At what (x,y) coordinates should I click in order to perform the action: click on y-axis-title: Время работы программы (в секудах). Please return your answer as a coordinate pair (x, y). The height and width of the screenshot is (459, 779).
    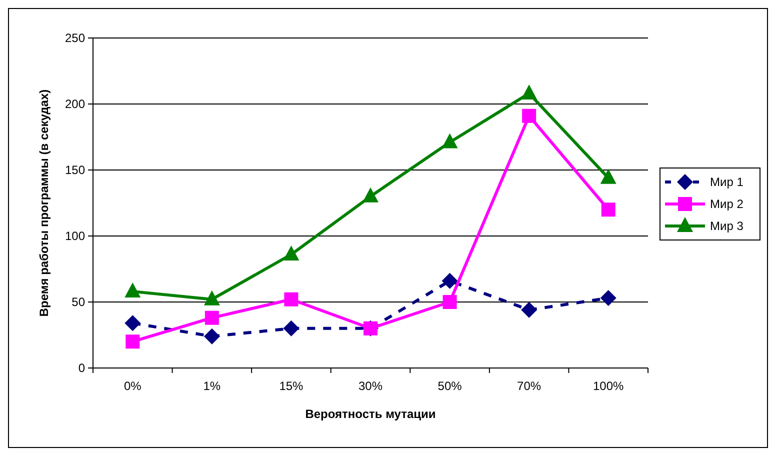
    Looking at the image, I should click on (44, 203).